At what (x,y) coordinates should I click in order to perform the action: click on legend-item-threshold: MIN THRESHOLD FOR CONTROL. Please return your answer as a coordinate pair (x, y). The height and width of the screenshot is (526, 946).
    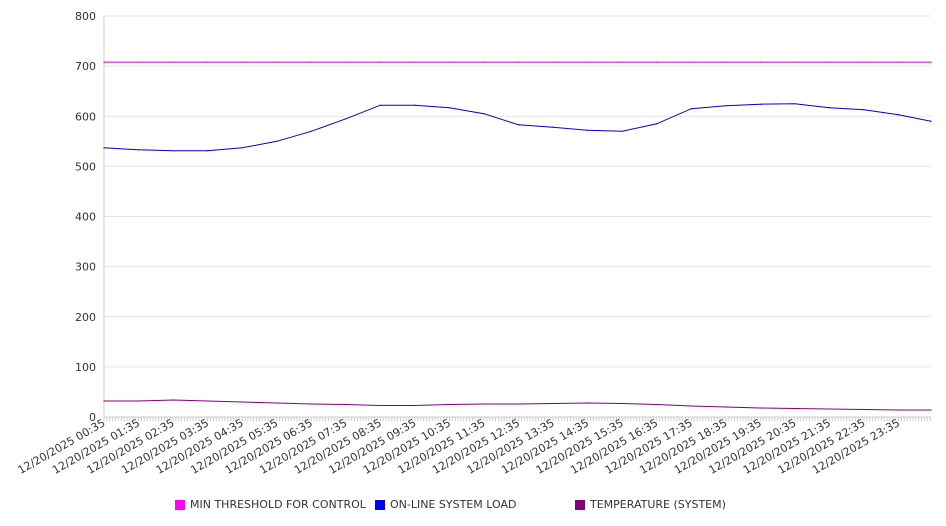
    Looking at the image, I should click on (270, 504).